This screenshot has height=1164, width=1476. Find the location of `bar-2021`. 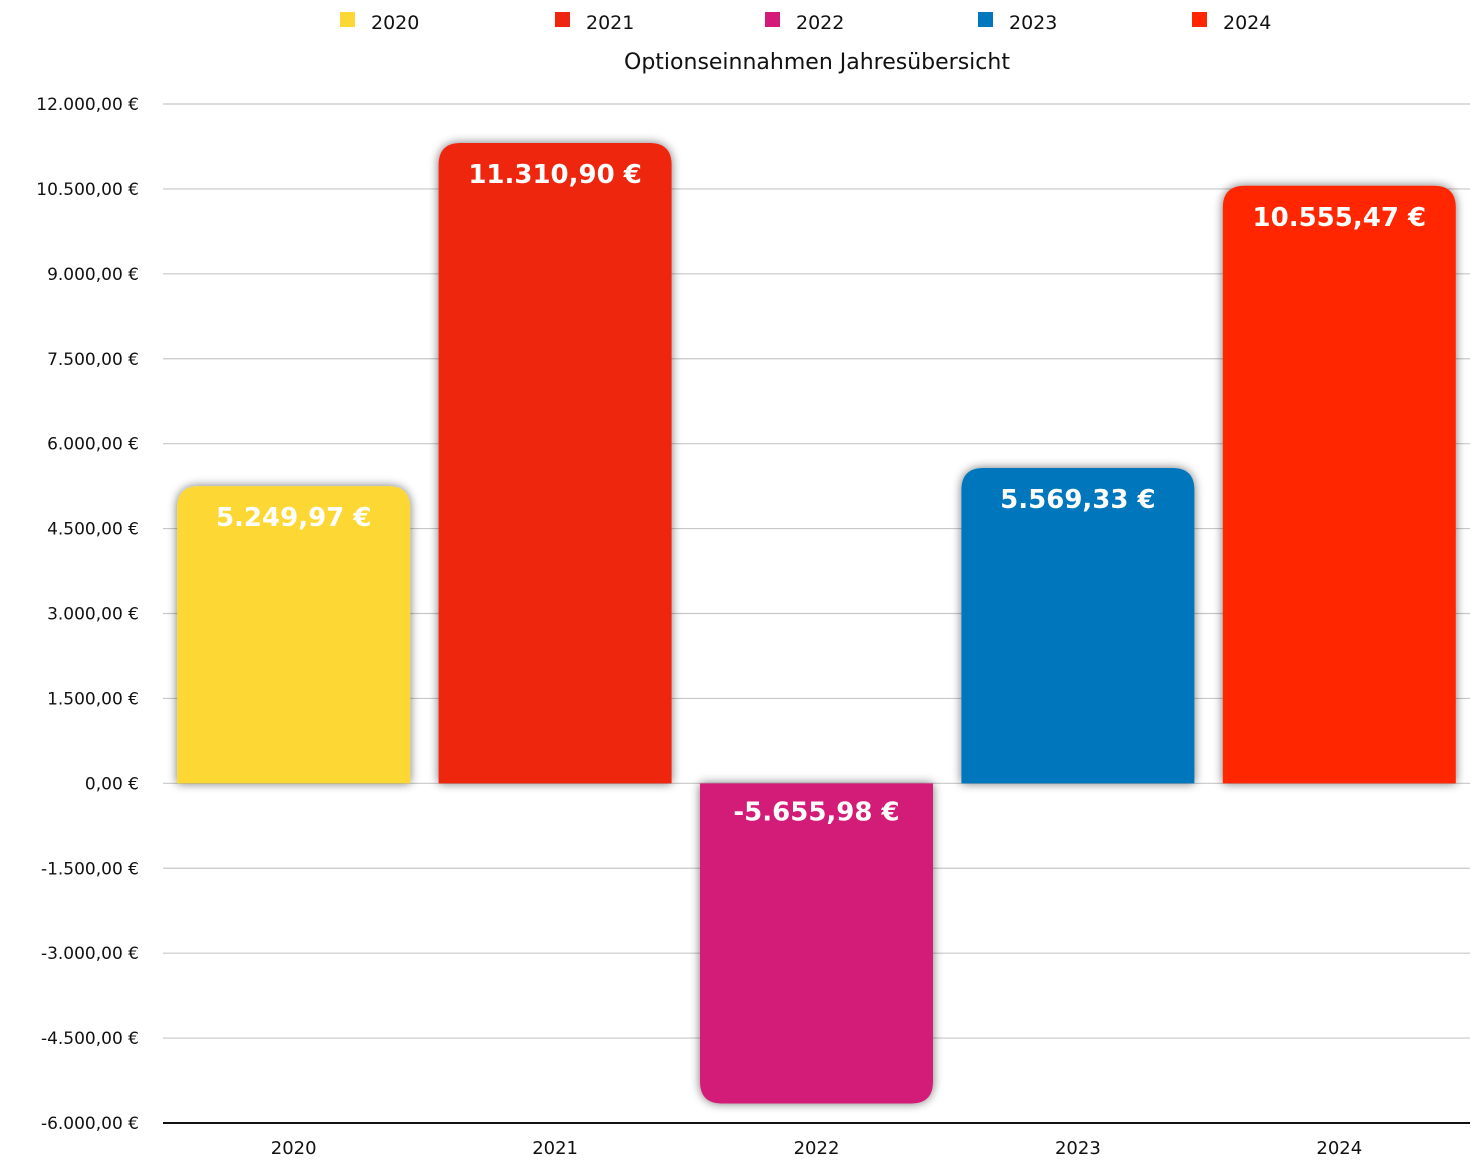

bar-2021 is located at coordinates (555, 463).